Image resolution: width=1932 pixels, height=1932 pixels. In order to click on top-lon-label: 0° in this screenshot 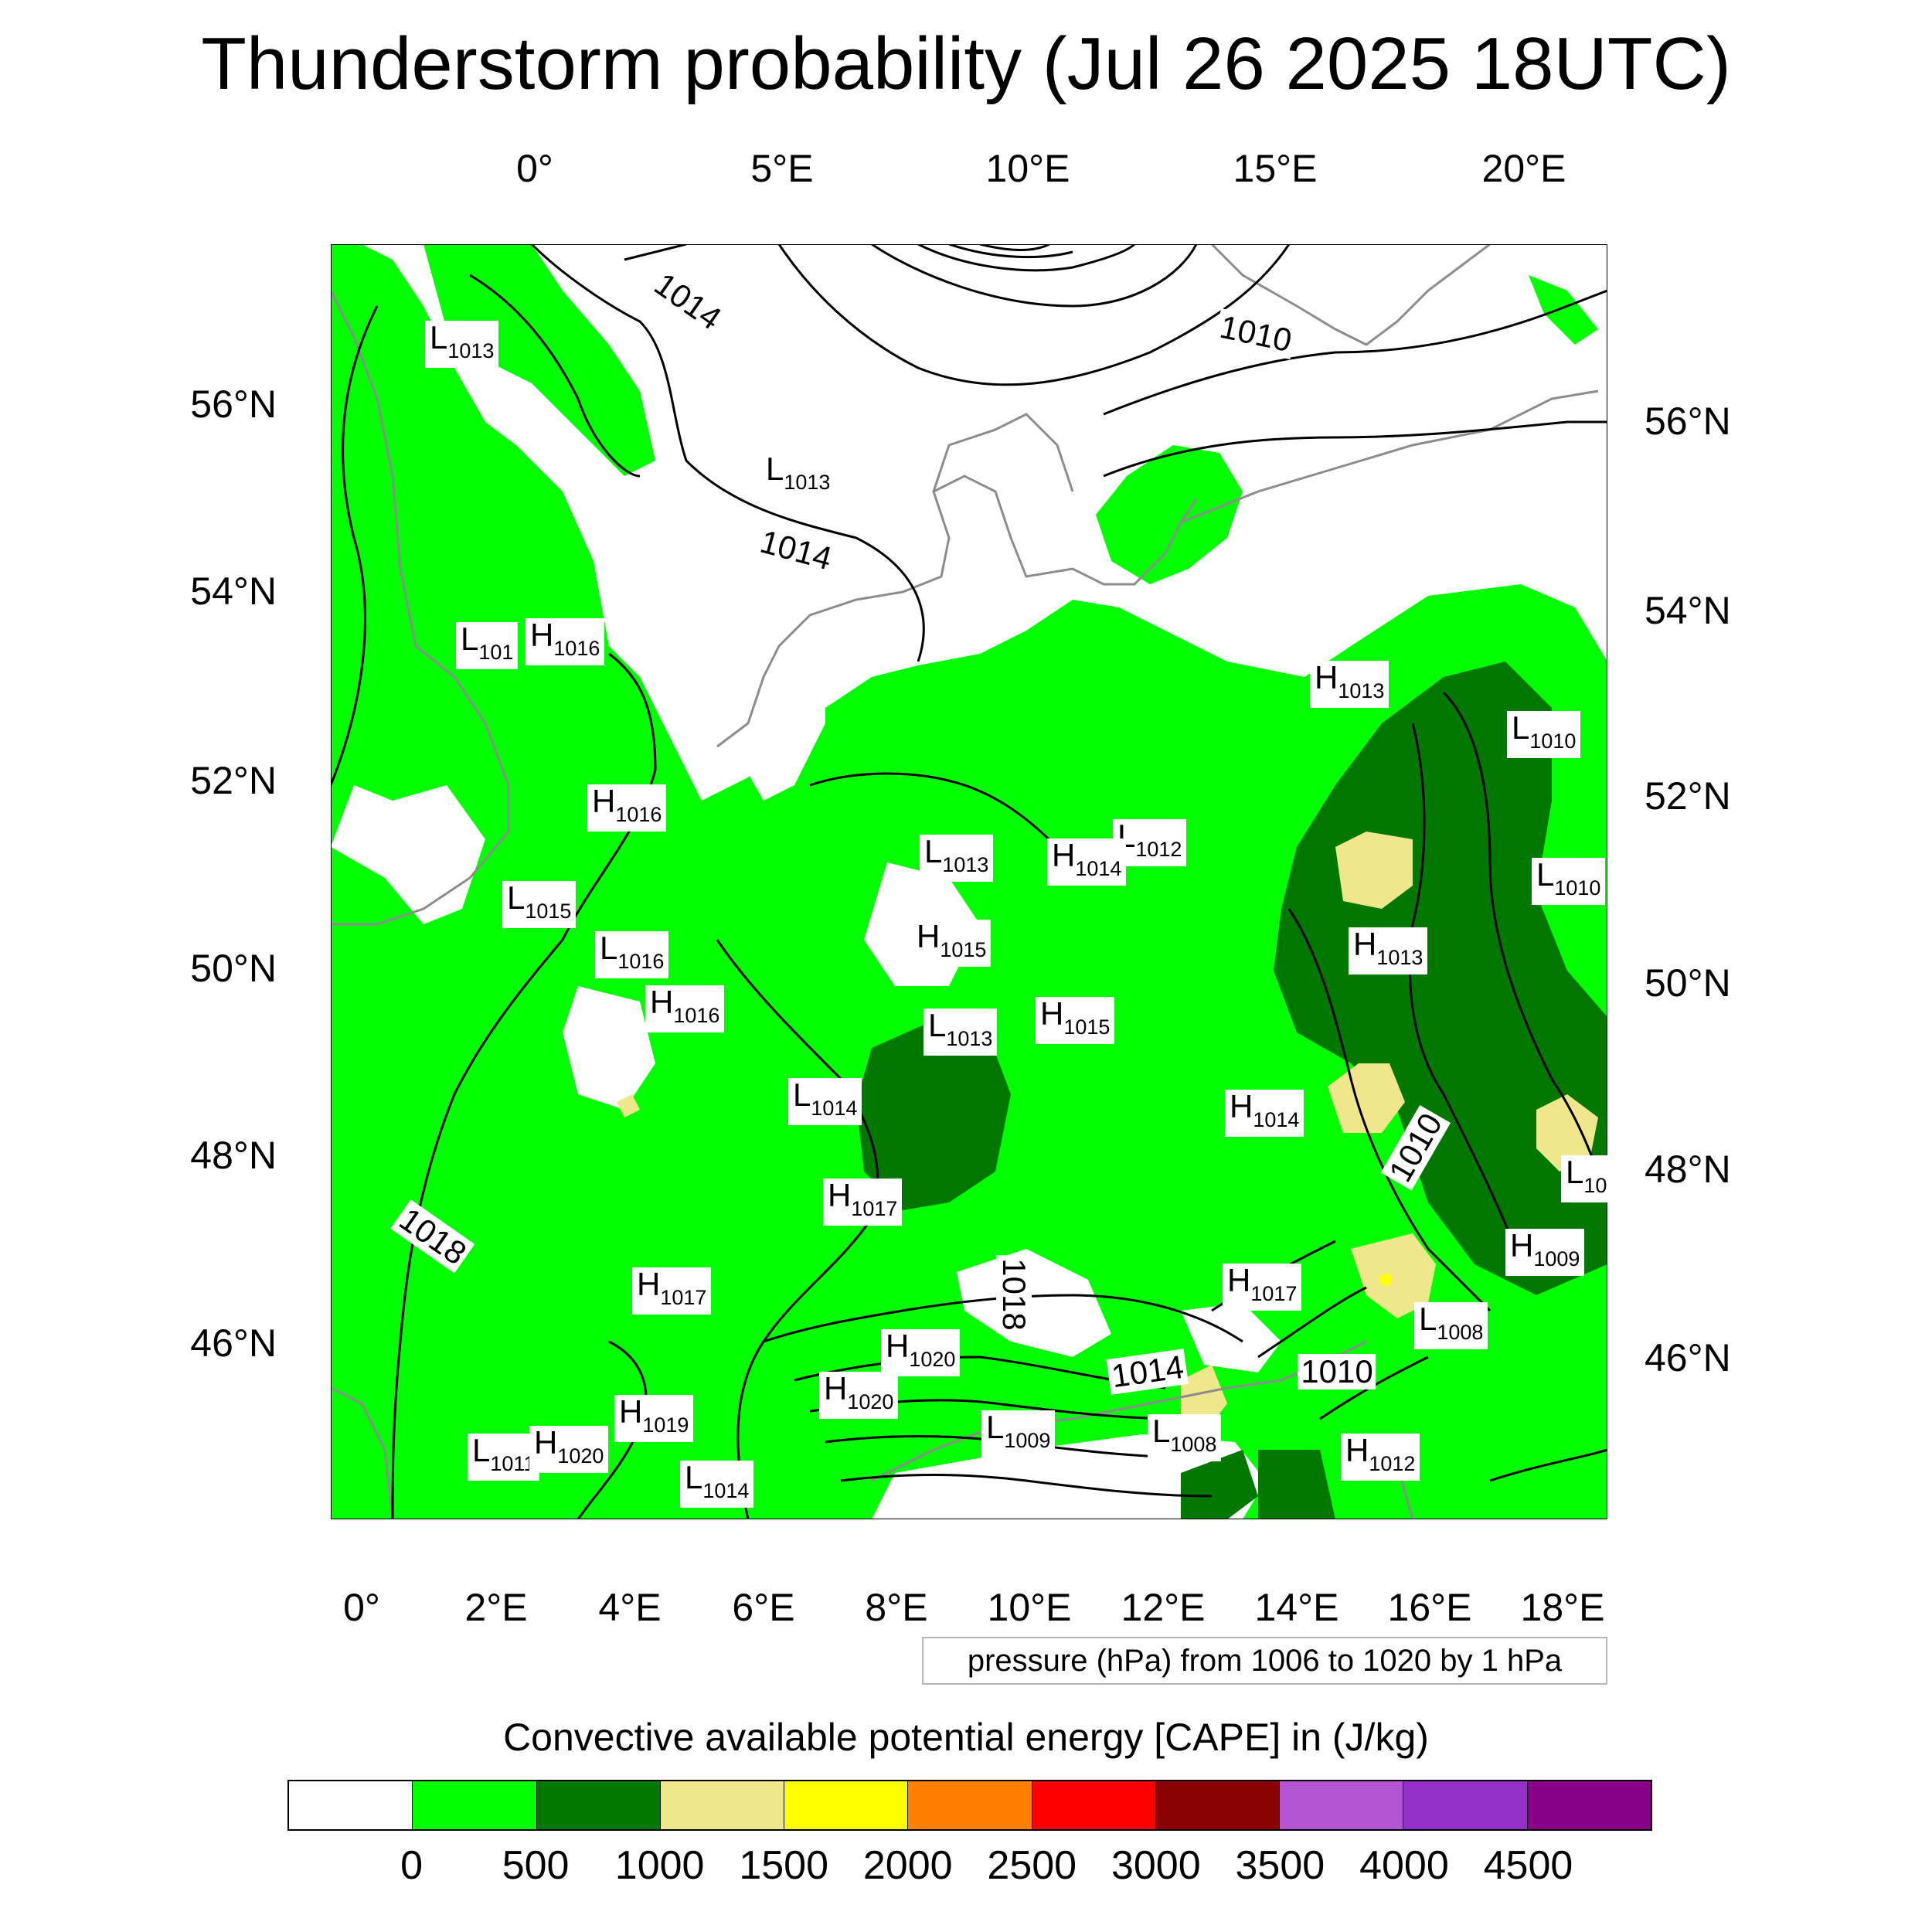, I will do `click(535, 168)`.